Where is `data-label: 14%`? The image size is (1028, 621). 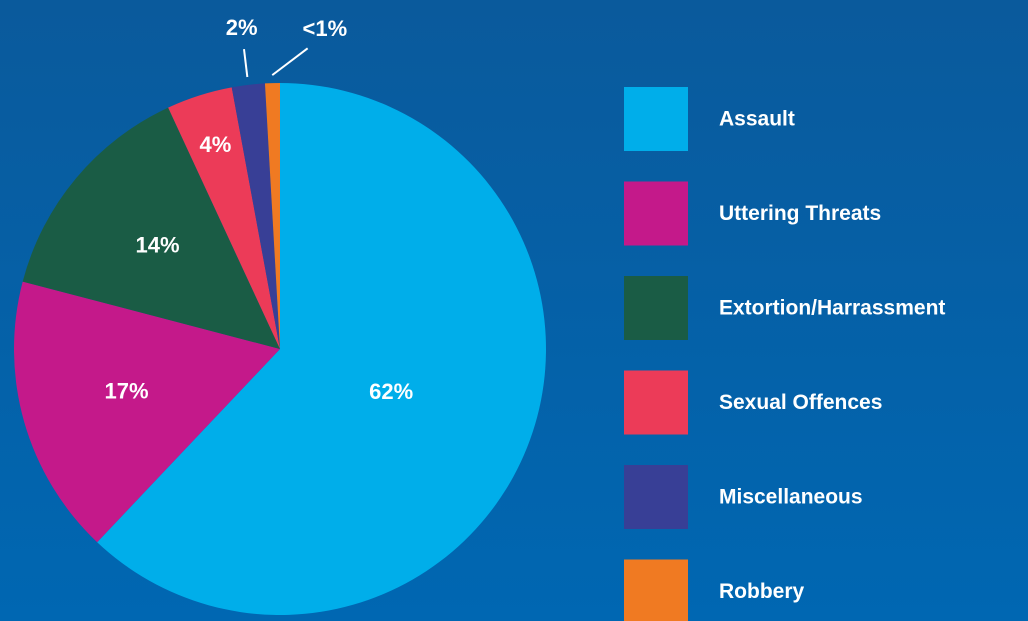 data-label: 14% is located at coordinates (158, 244).